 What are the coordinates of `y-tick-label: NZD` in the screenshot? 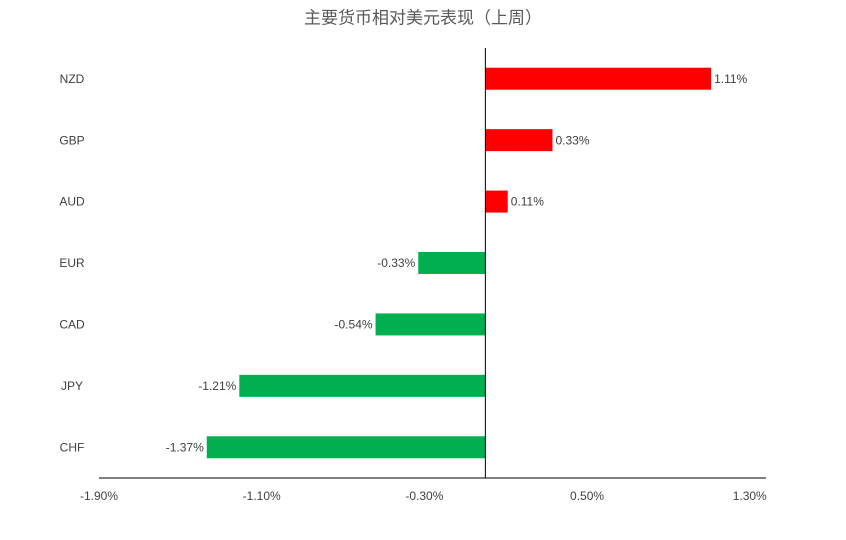 It's located at (72, 79).